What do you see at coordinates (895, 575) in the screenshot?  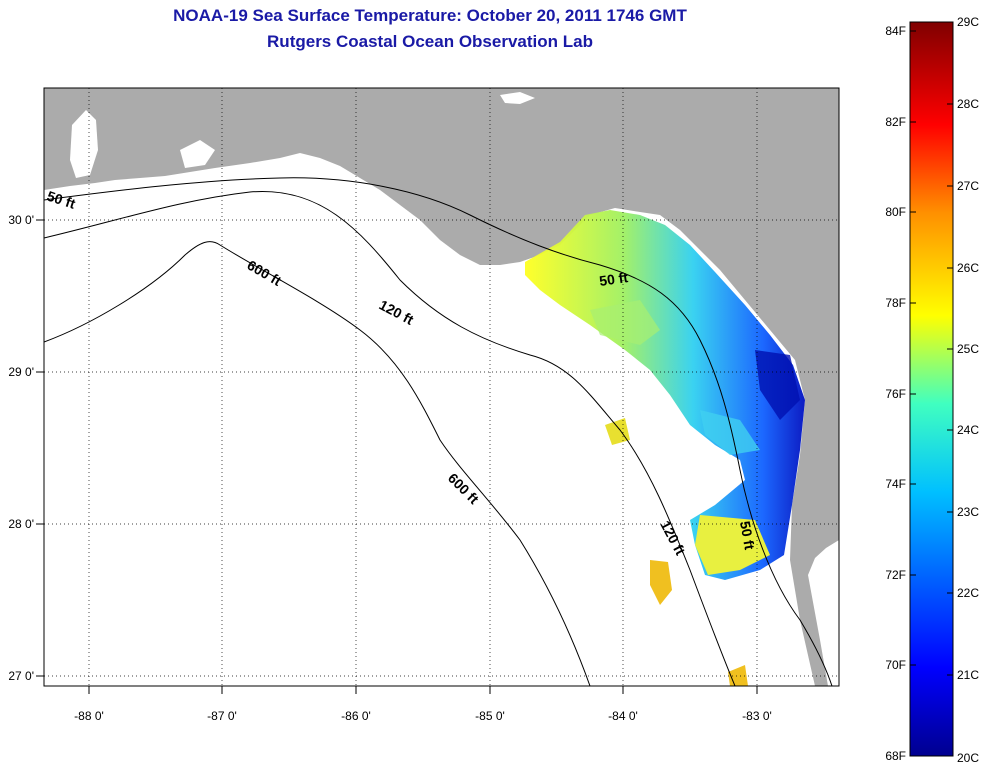 I see `colorbar-f-label: 72F` at bounding box center [895, 575].